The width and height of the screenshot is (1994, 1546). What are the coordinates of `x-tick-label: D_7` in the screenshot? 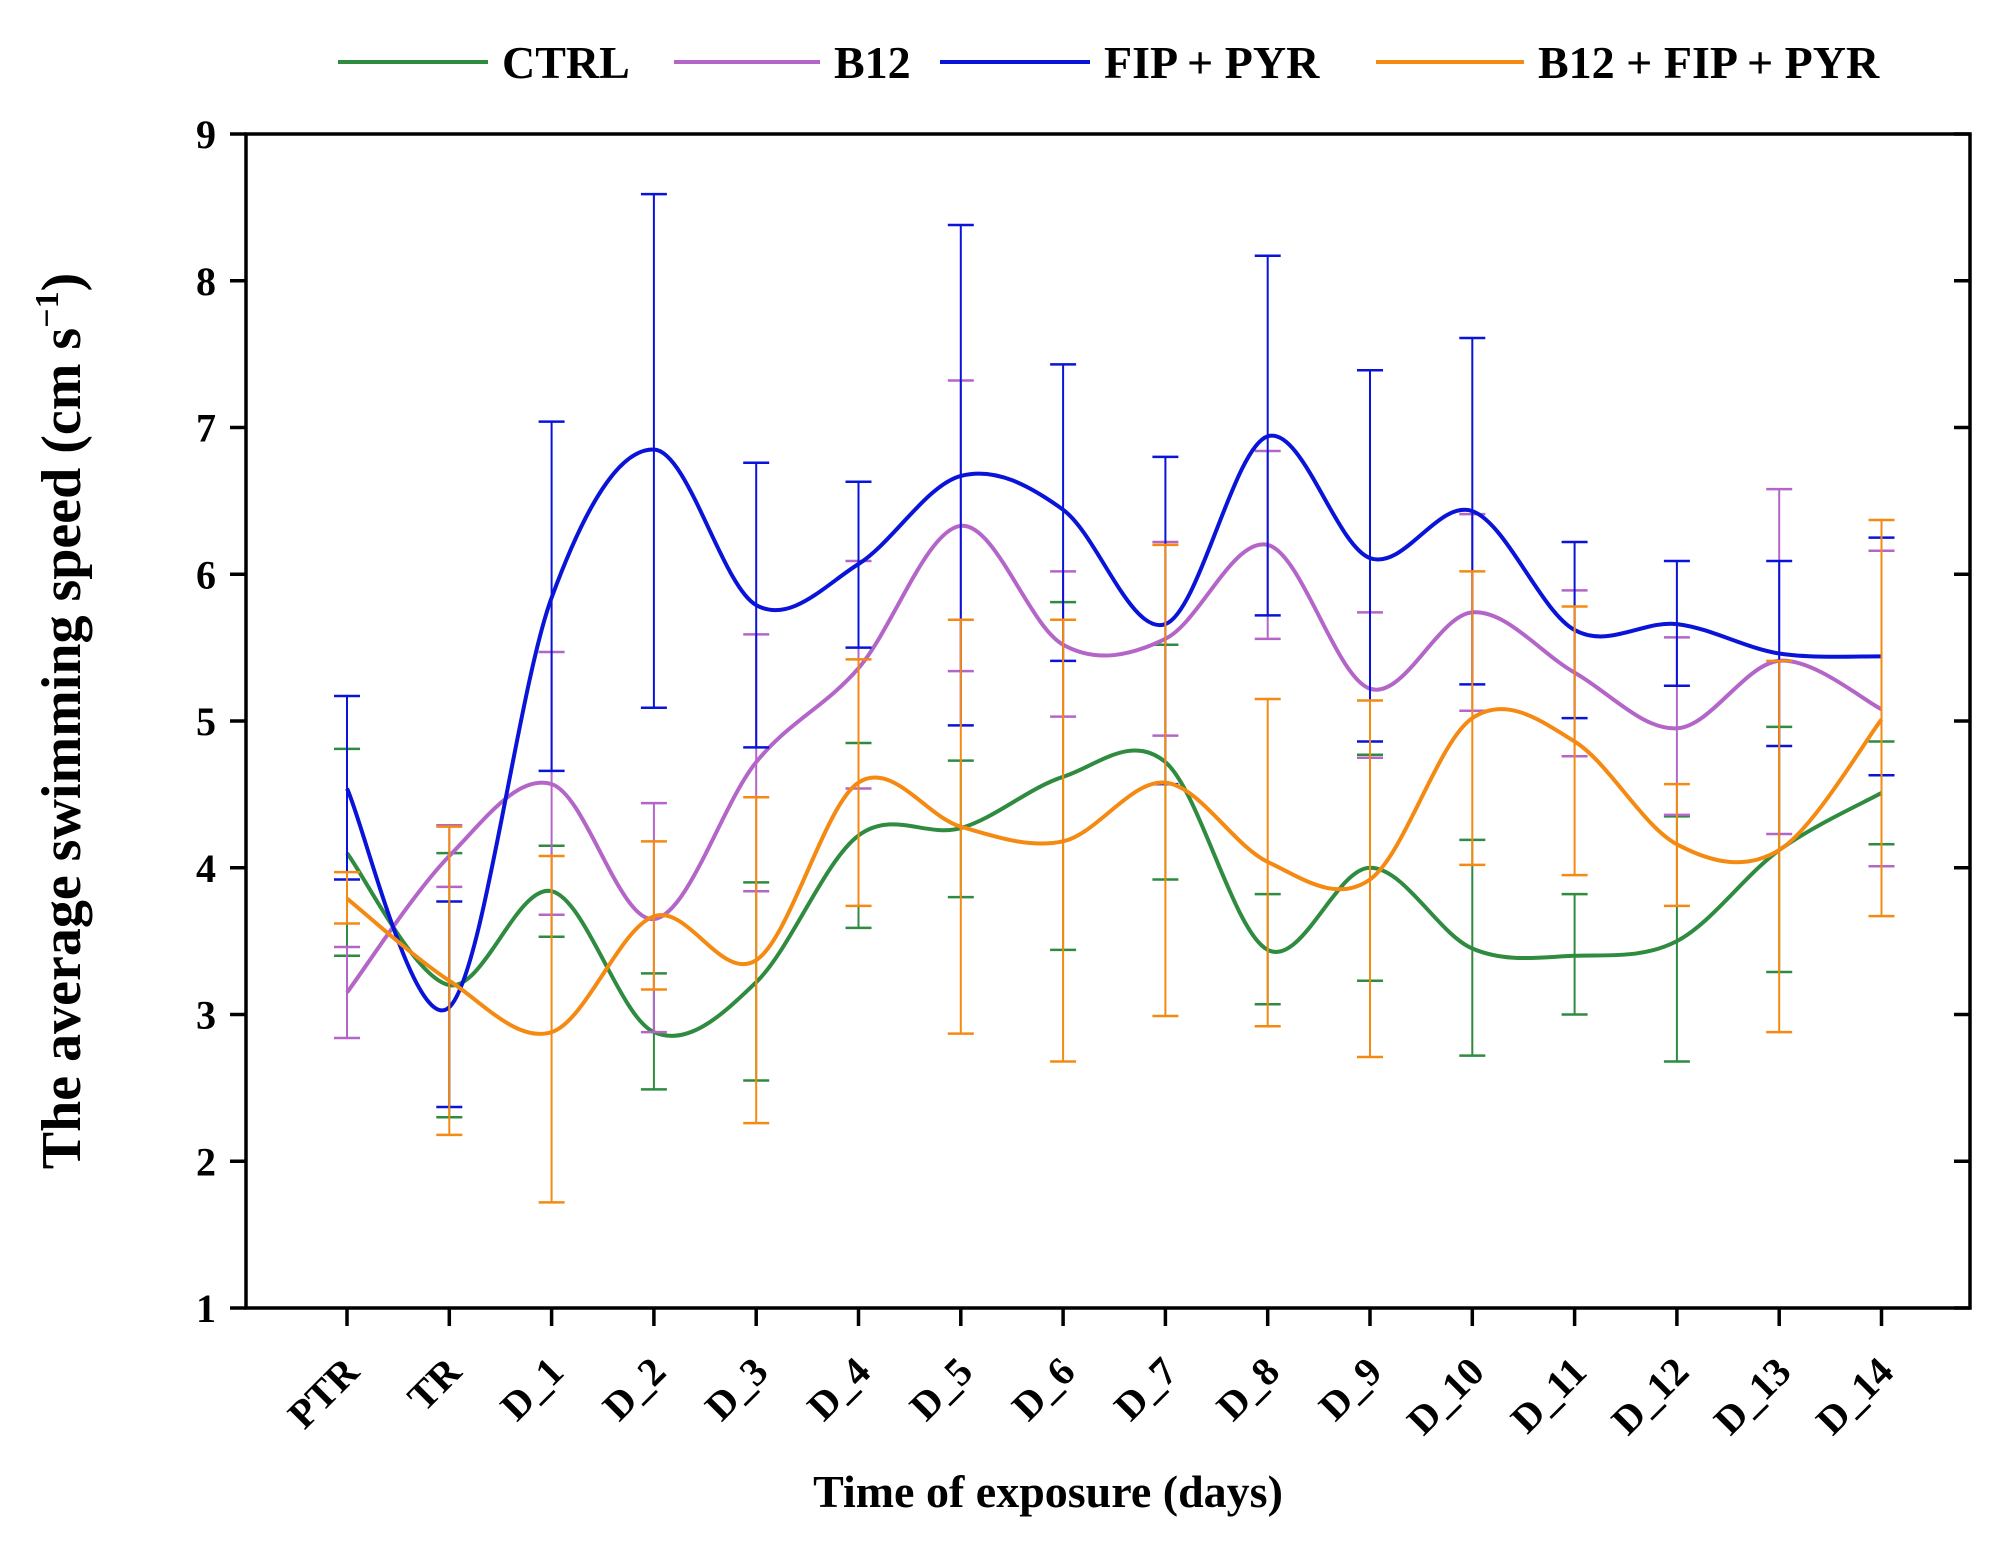 It's located at (1145, 1389).